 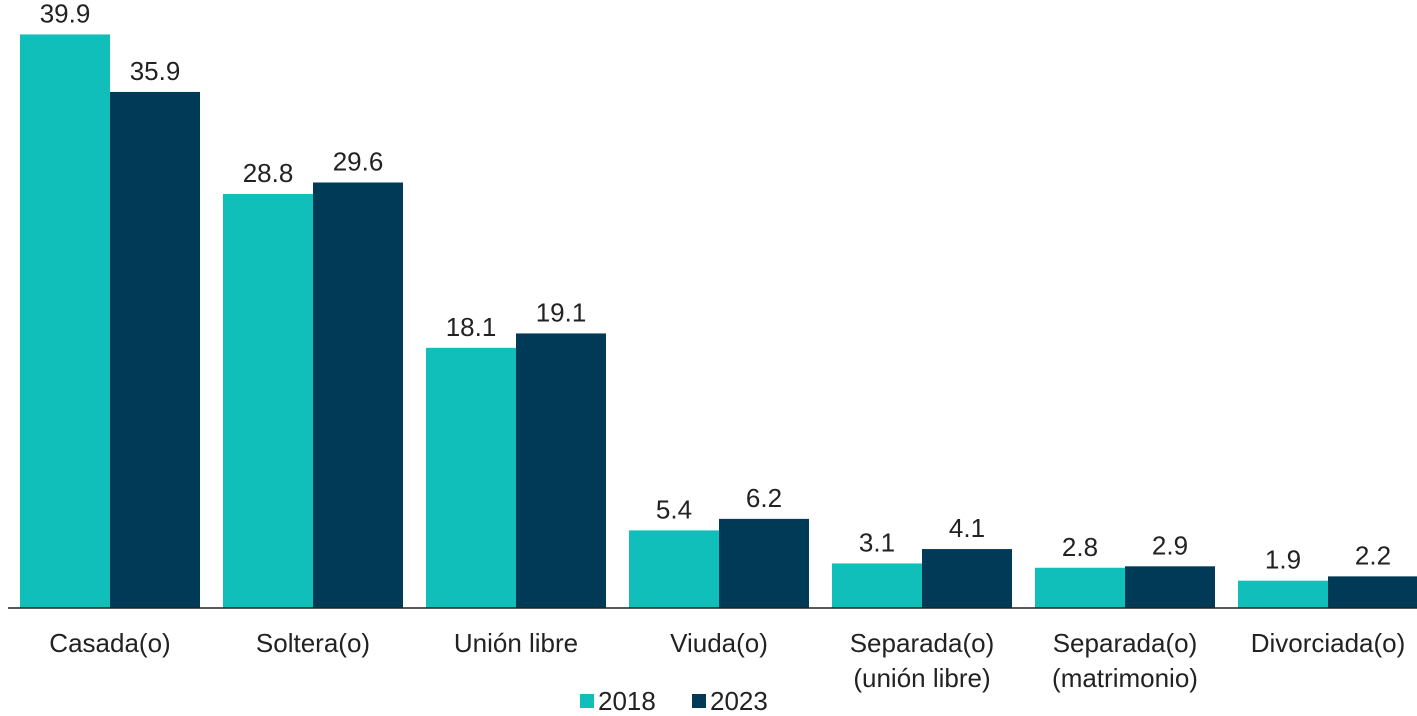 What do you see at coordinates (674, 509) in the screenshot?
I see `data-label: 5.4` at bounding box center [674, 509].